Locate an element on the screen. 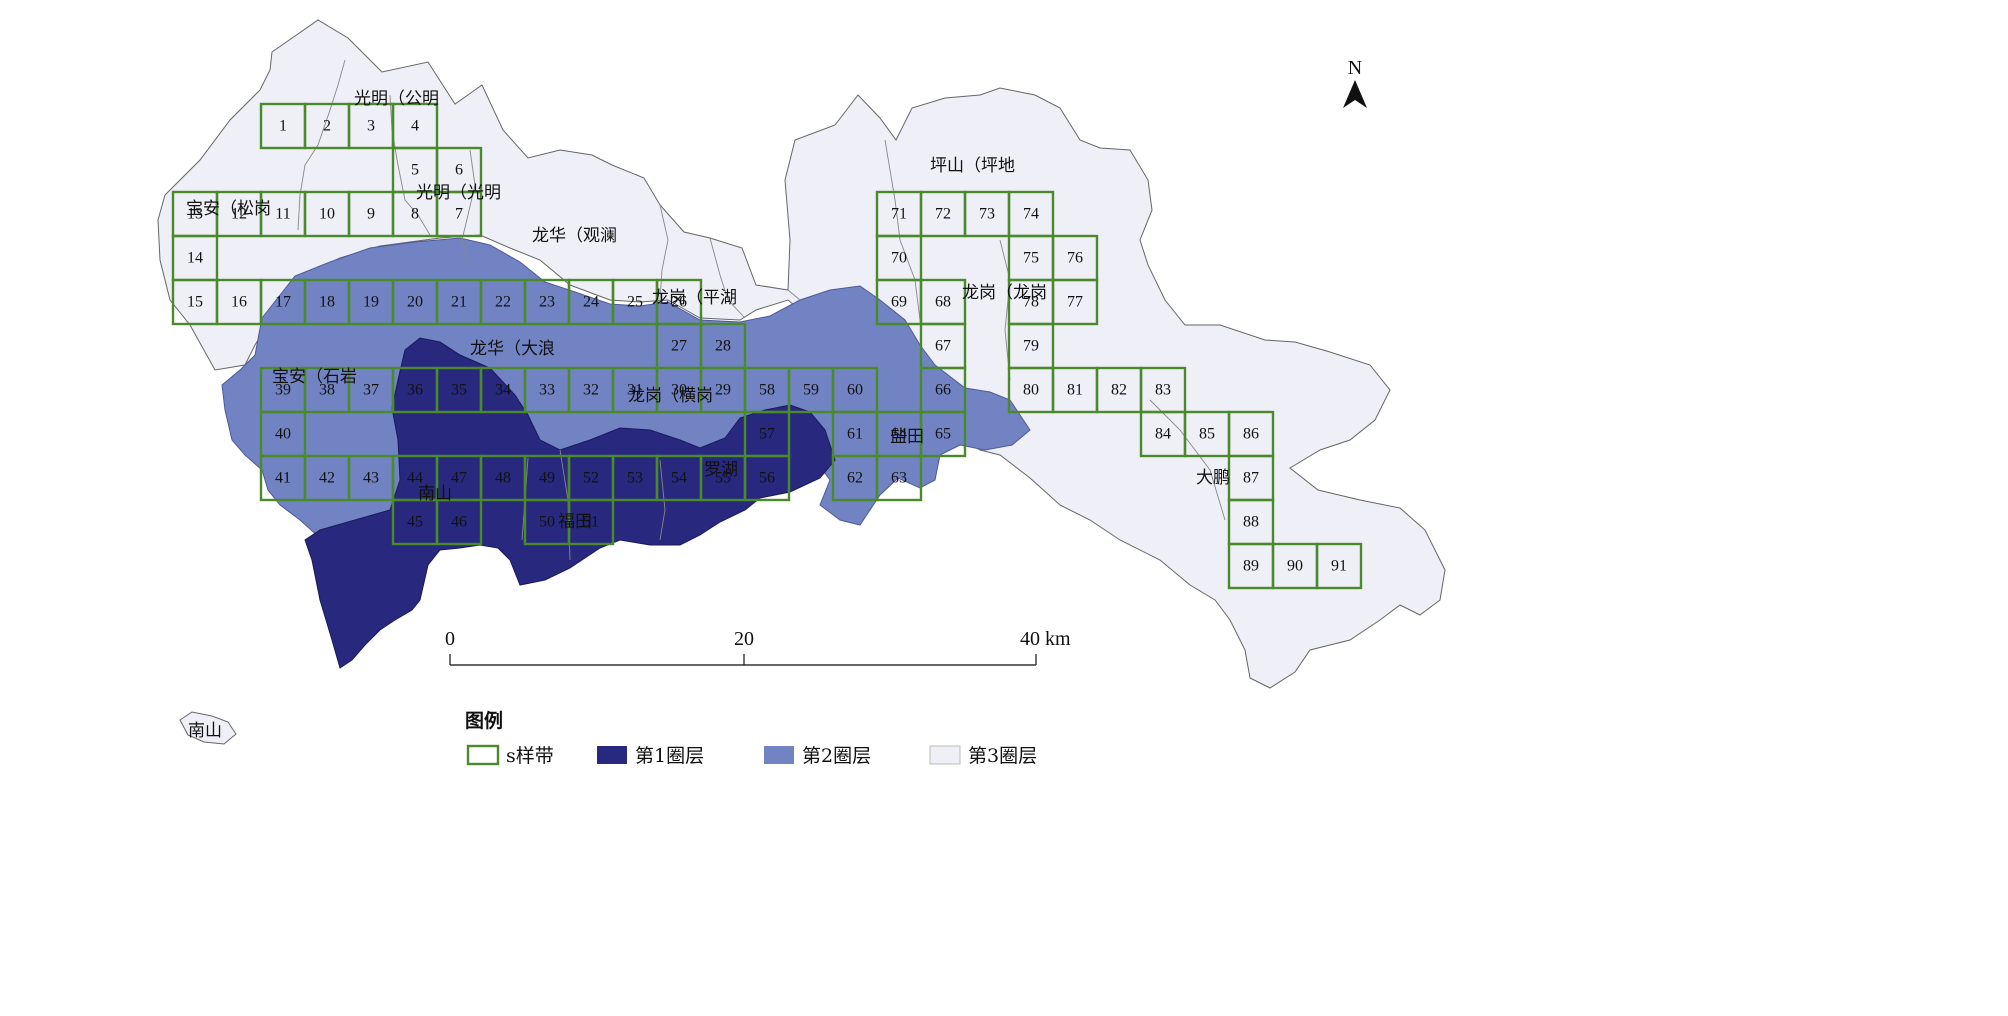  sample-cell-number: 29 is located at coordinates (723, 390).